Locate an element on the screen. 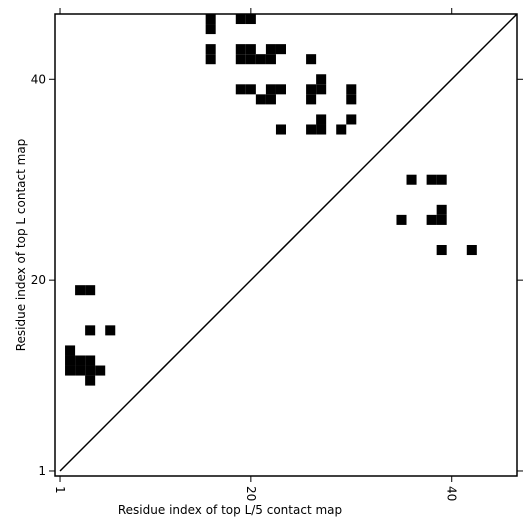 The width and height of the screenshot is (531, 531). x-axis-label: Residue index of top L/5 contact map is located at coordinates (230, 510).